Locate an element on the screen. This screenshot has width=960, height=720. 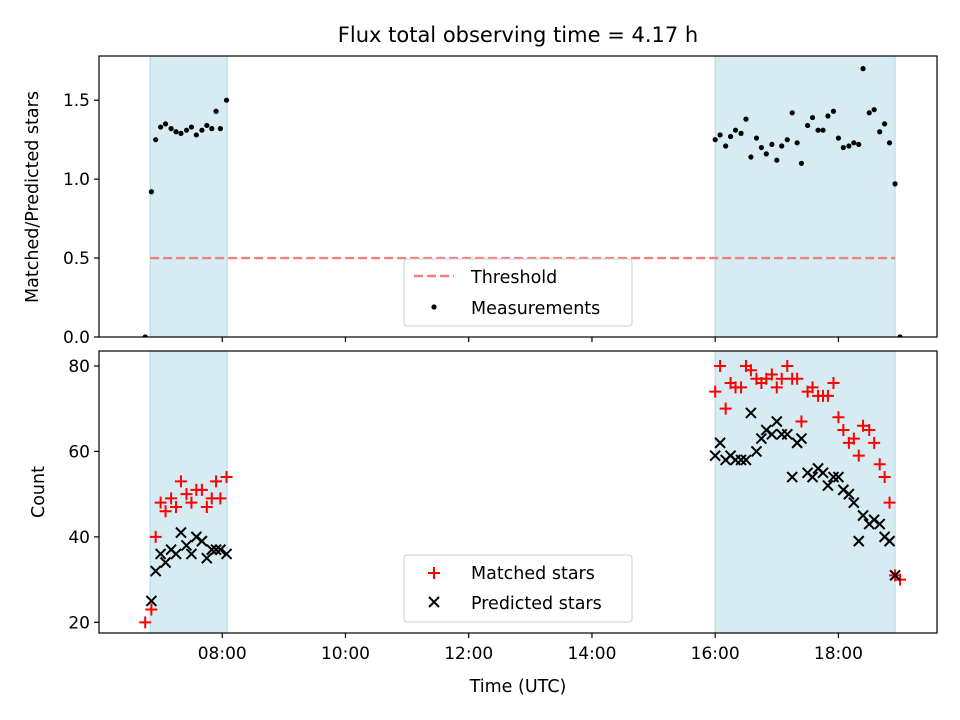
bottom-x-tick-label: 14:00 is located at coordinates (591, 654).